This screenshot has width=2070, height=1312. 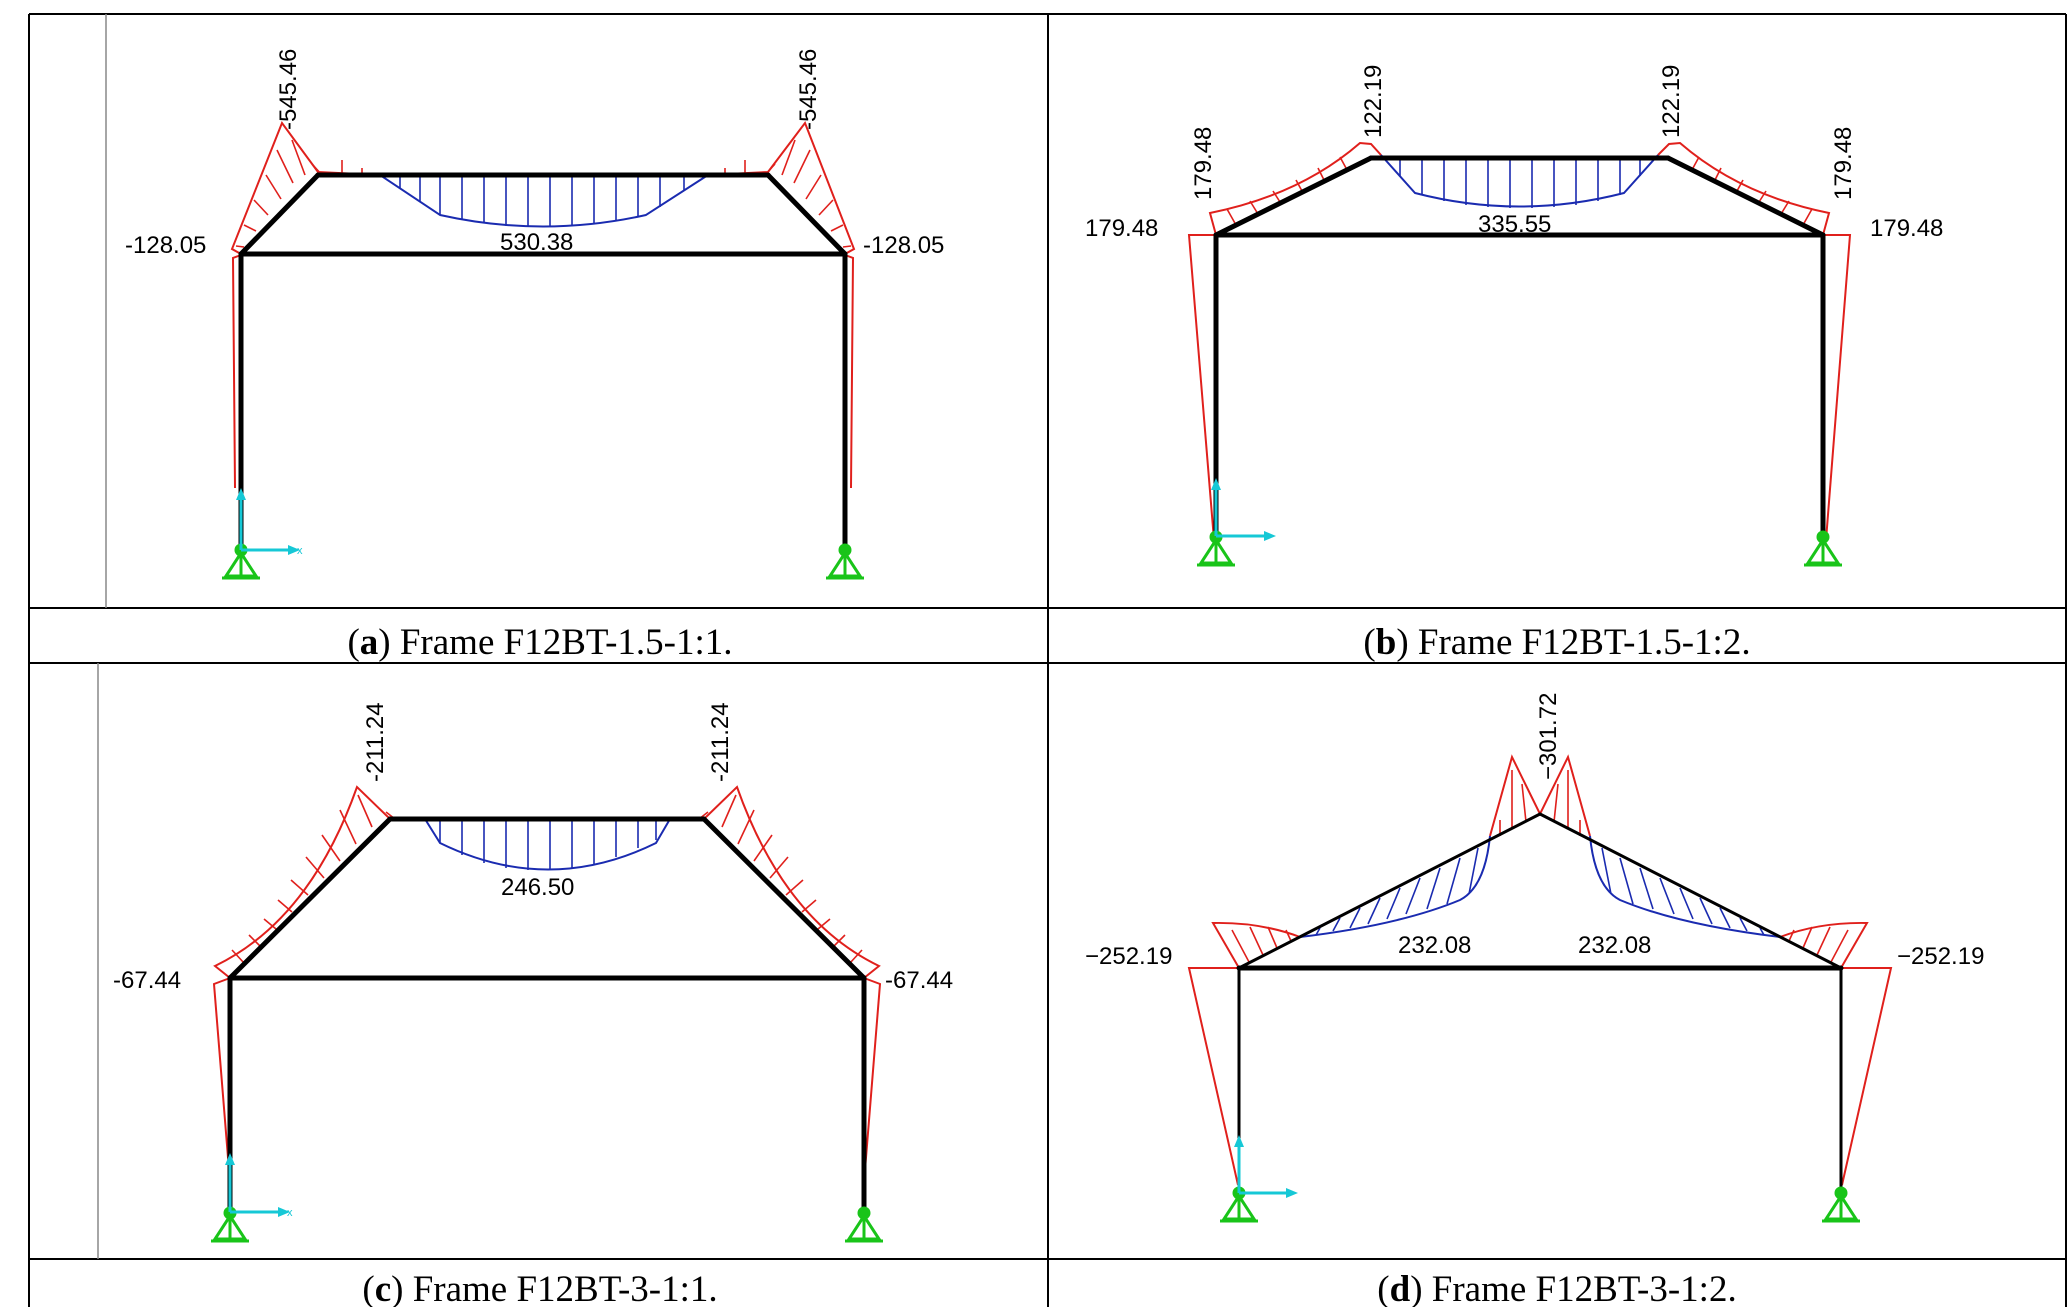 What do you see at coordinates (720, 742) in the screenshot?
I see `moment-label-peak-right: -211.24` at bounding box center [720, 742].